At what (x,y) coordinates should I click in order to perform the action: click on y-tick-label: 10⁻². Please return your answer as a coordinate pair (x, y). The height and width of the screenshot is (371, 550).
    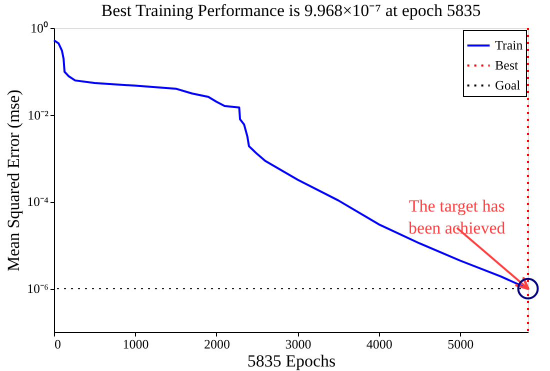
    Looking at the image, I should click on (38, 114).